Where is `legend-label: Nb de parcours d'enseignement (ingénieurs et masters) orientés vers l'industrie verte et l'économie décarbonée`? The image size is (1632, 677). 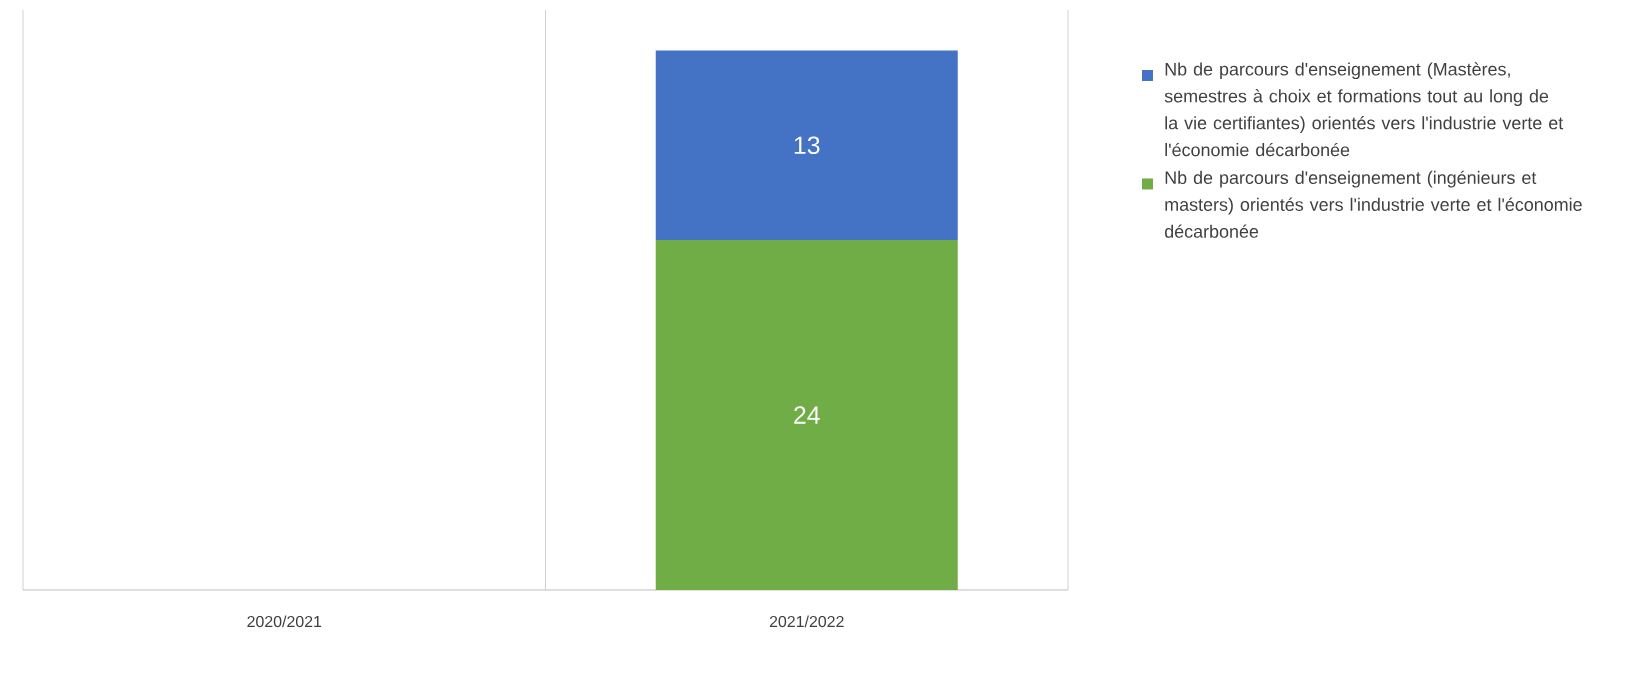
legend-label: Nb de parcours d'enseignement (ingénieurs et masters) orientés vers l'industrie verte et l'économie décarbonée is located at coordinates (1373, 204).